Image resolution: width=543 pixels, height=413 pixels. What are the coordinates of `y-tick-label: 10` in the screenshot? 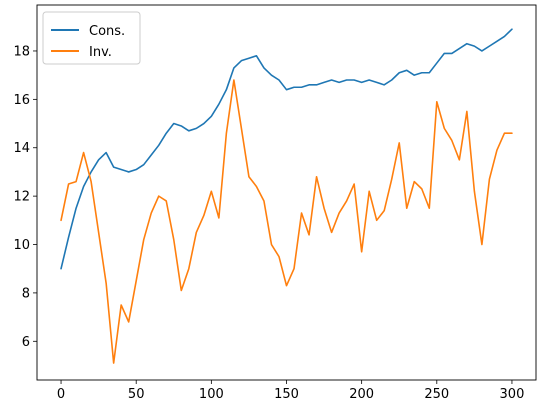 It's located at (21, 245).